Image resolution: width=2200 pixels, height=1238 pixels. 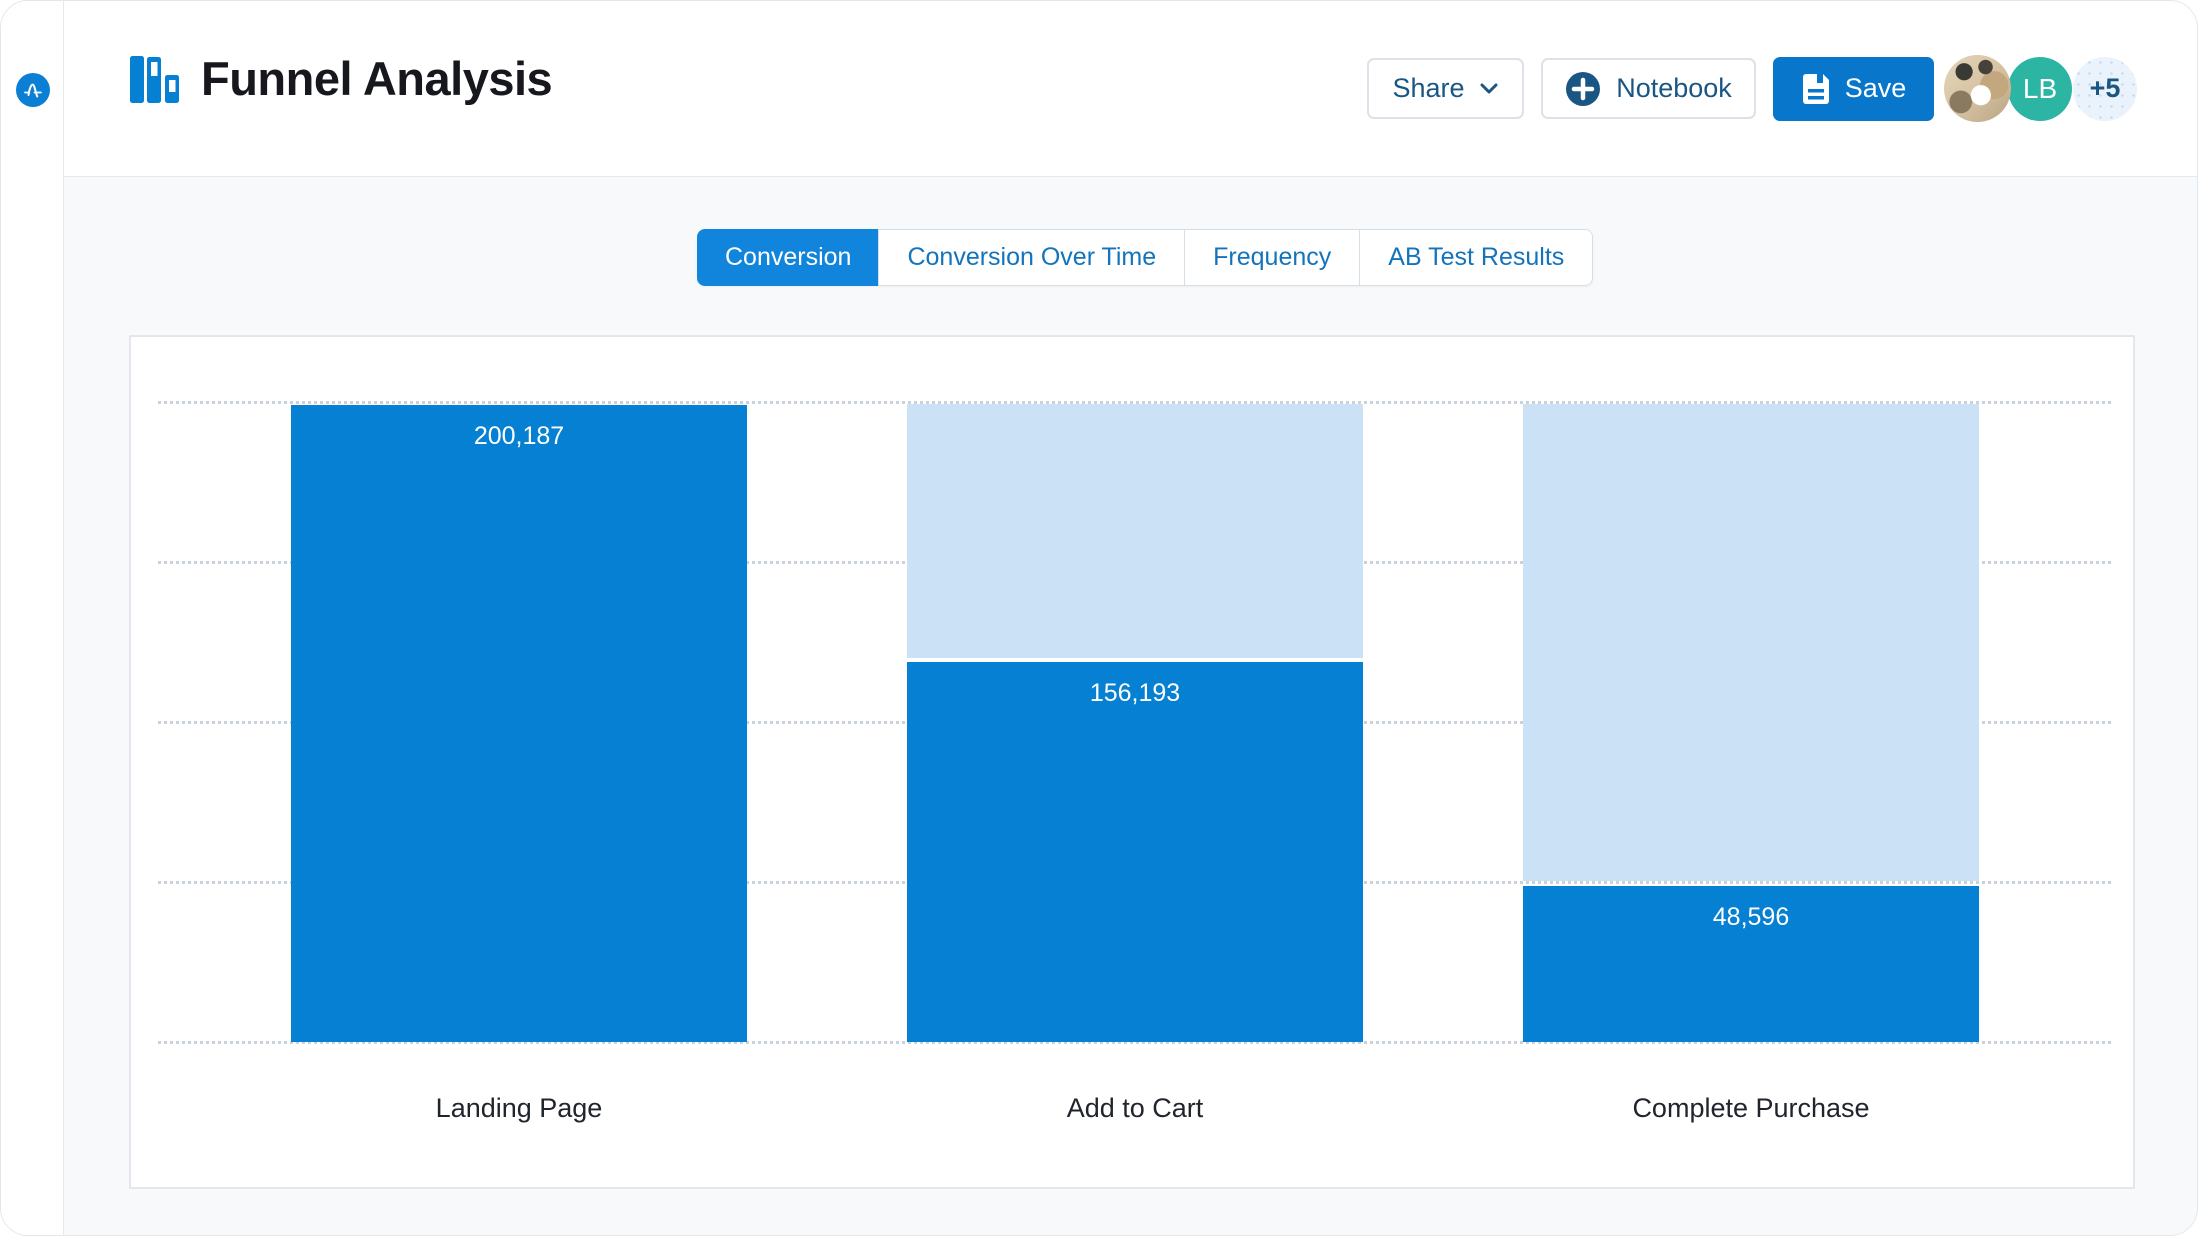 What do you see at coordinates (32, 618) in the screenshot?
I see `left-sidebar` at bounding box center [32, 618].